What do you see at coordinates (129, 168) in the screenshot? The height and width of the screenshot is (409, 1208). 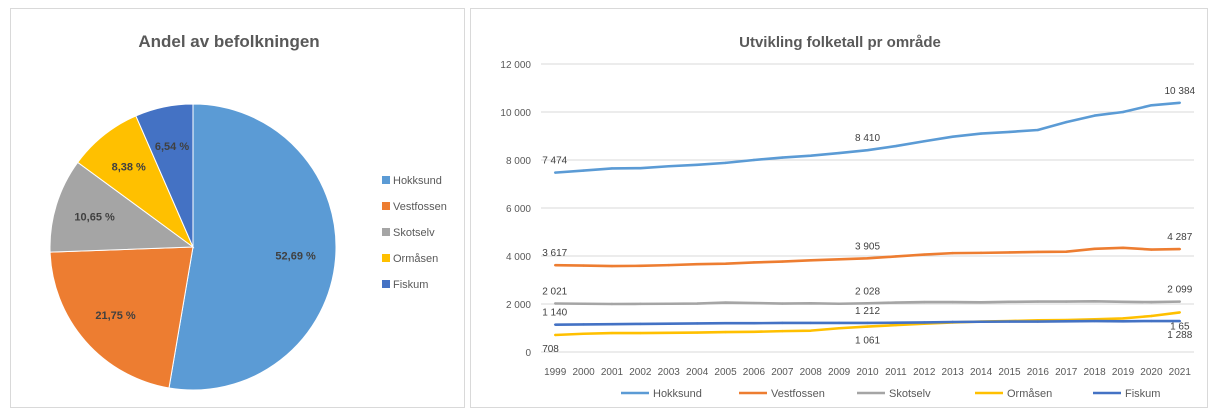 I see `pie-slice-label: 8,38 %` at bounding box center [129, 168].